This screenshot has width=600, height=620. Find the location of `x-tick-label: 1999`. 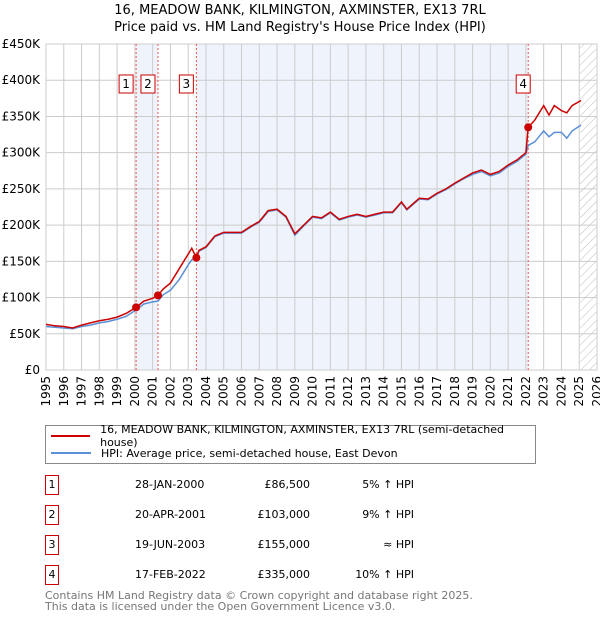

x-tick-label: 1999 is located at coordinates (117, 391).